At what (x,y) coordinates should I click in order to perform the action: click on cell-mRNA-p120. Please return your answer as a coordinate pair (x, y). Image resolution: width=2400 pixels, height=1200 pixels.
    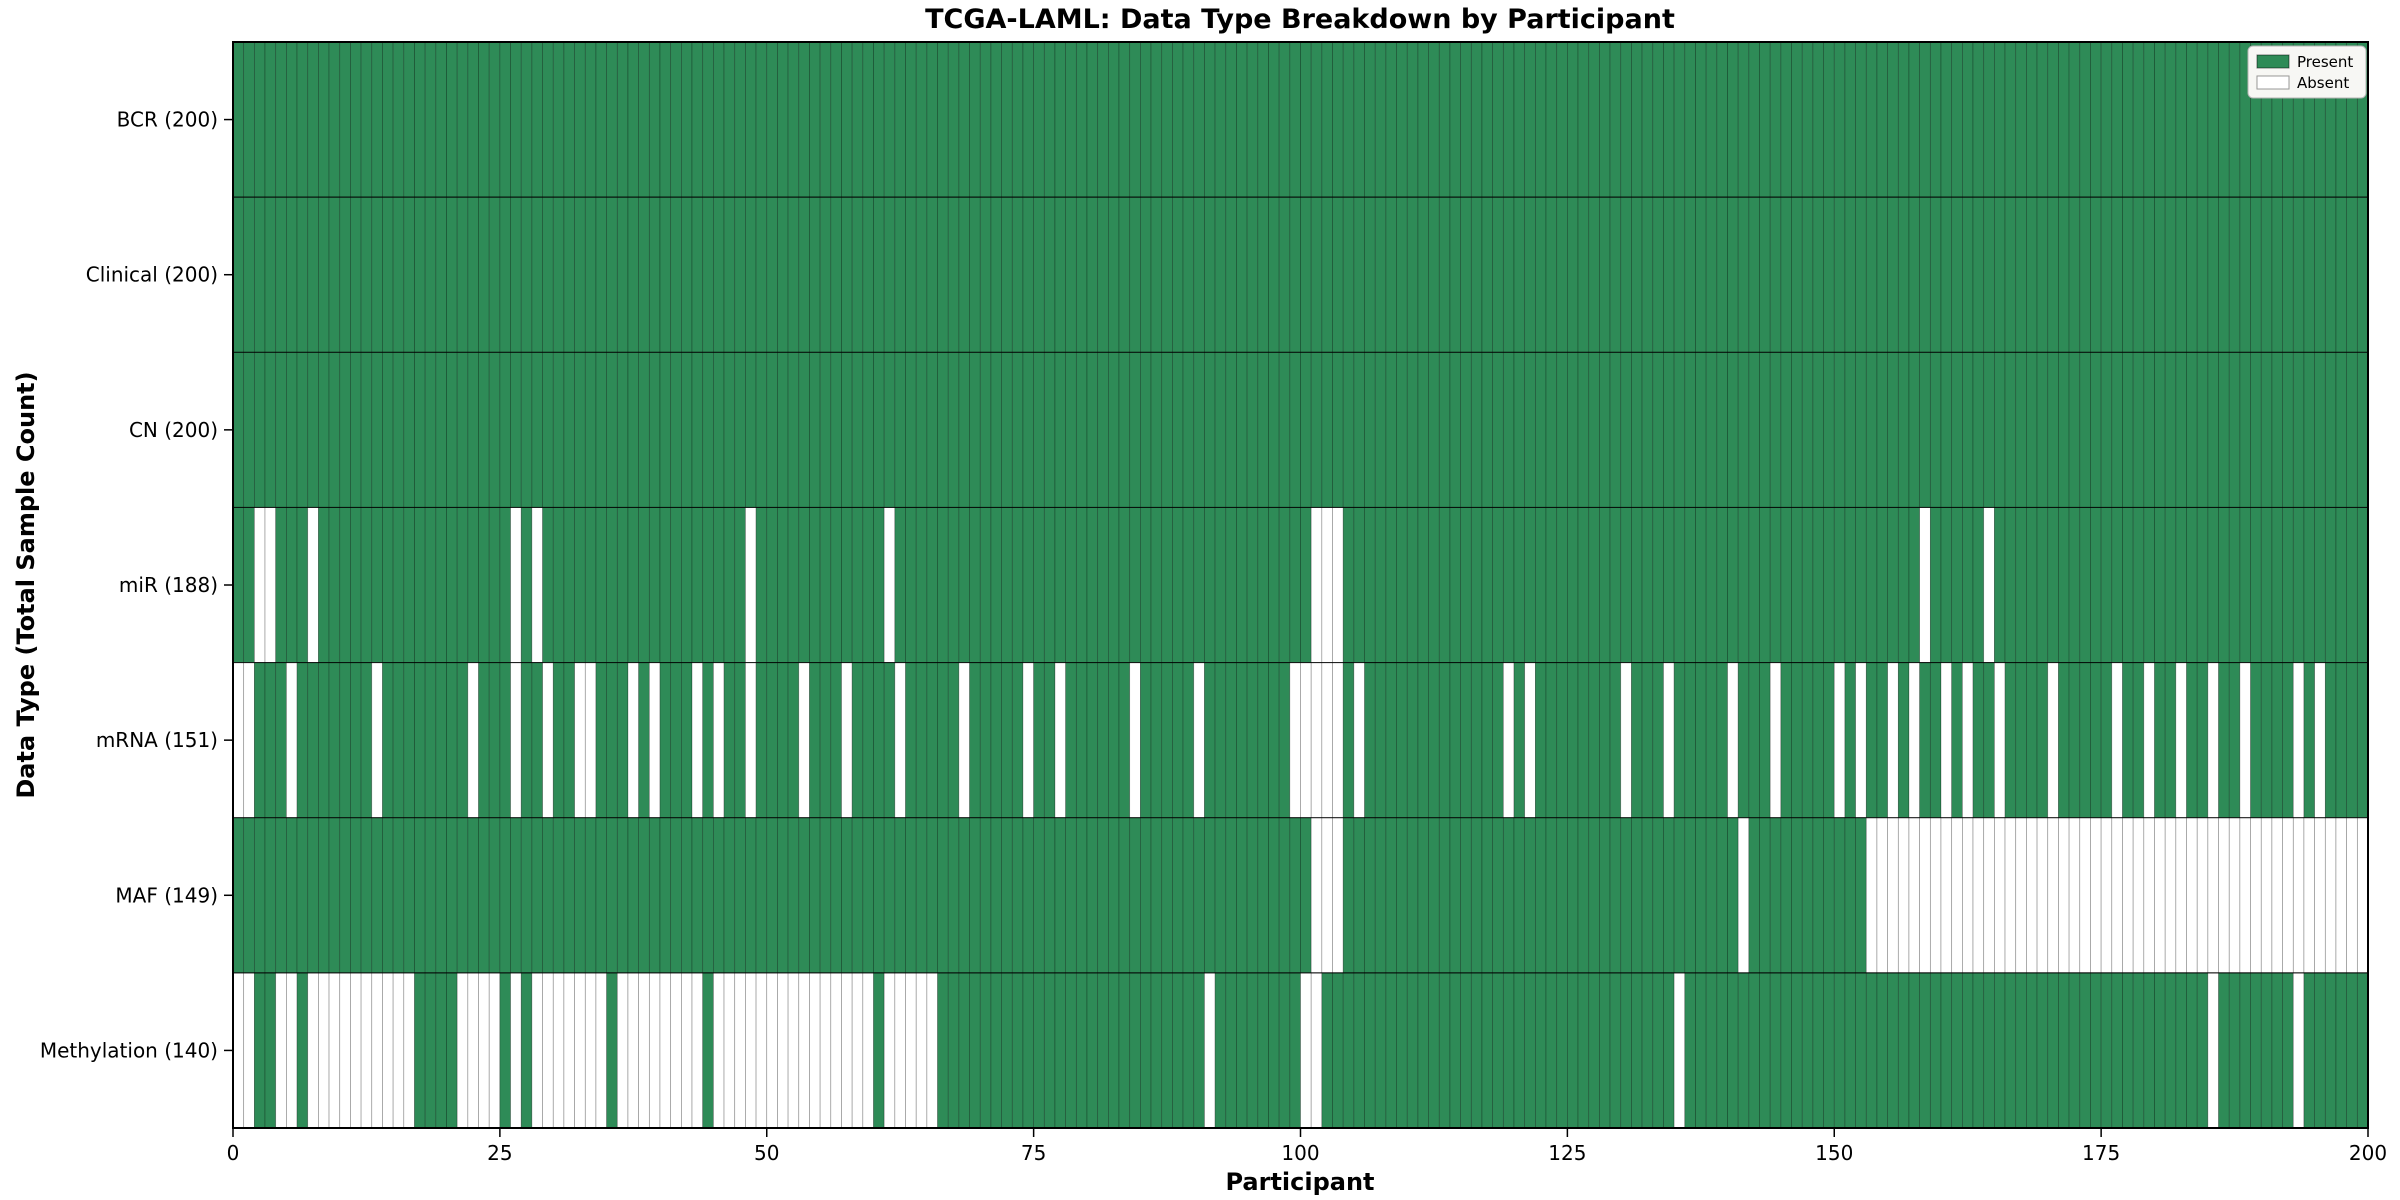
    Looking at the image, I should click on (1519, 740).